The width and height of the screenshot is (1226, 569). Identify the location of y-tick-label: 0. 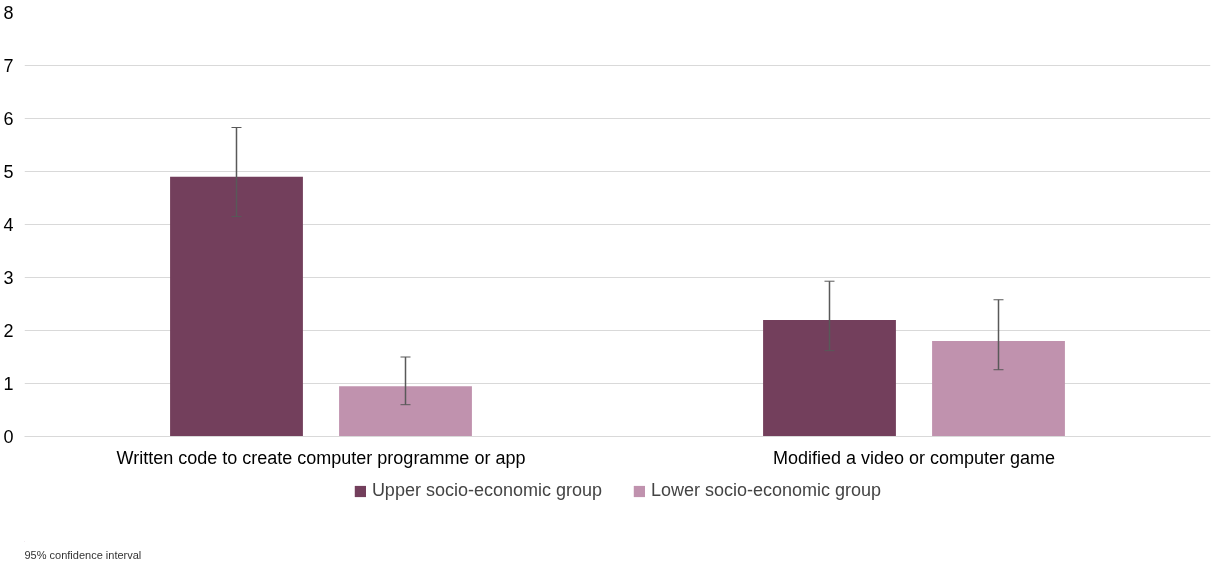
(8, 437).